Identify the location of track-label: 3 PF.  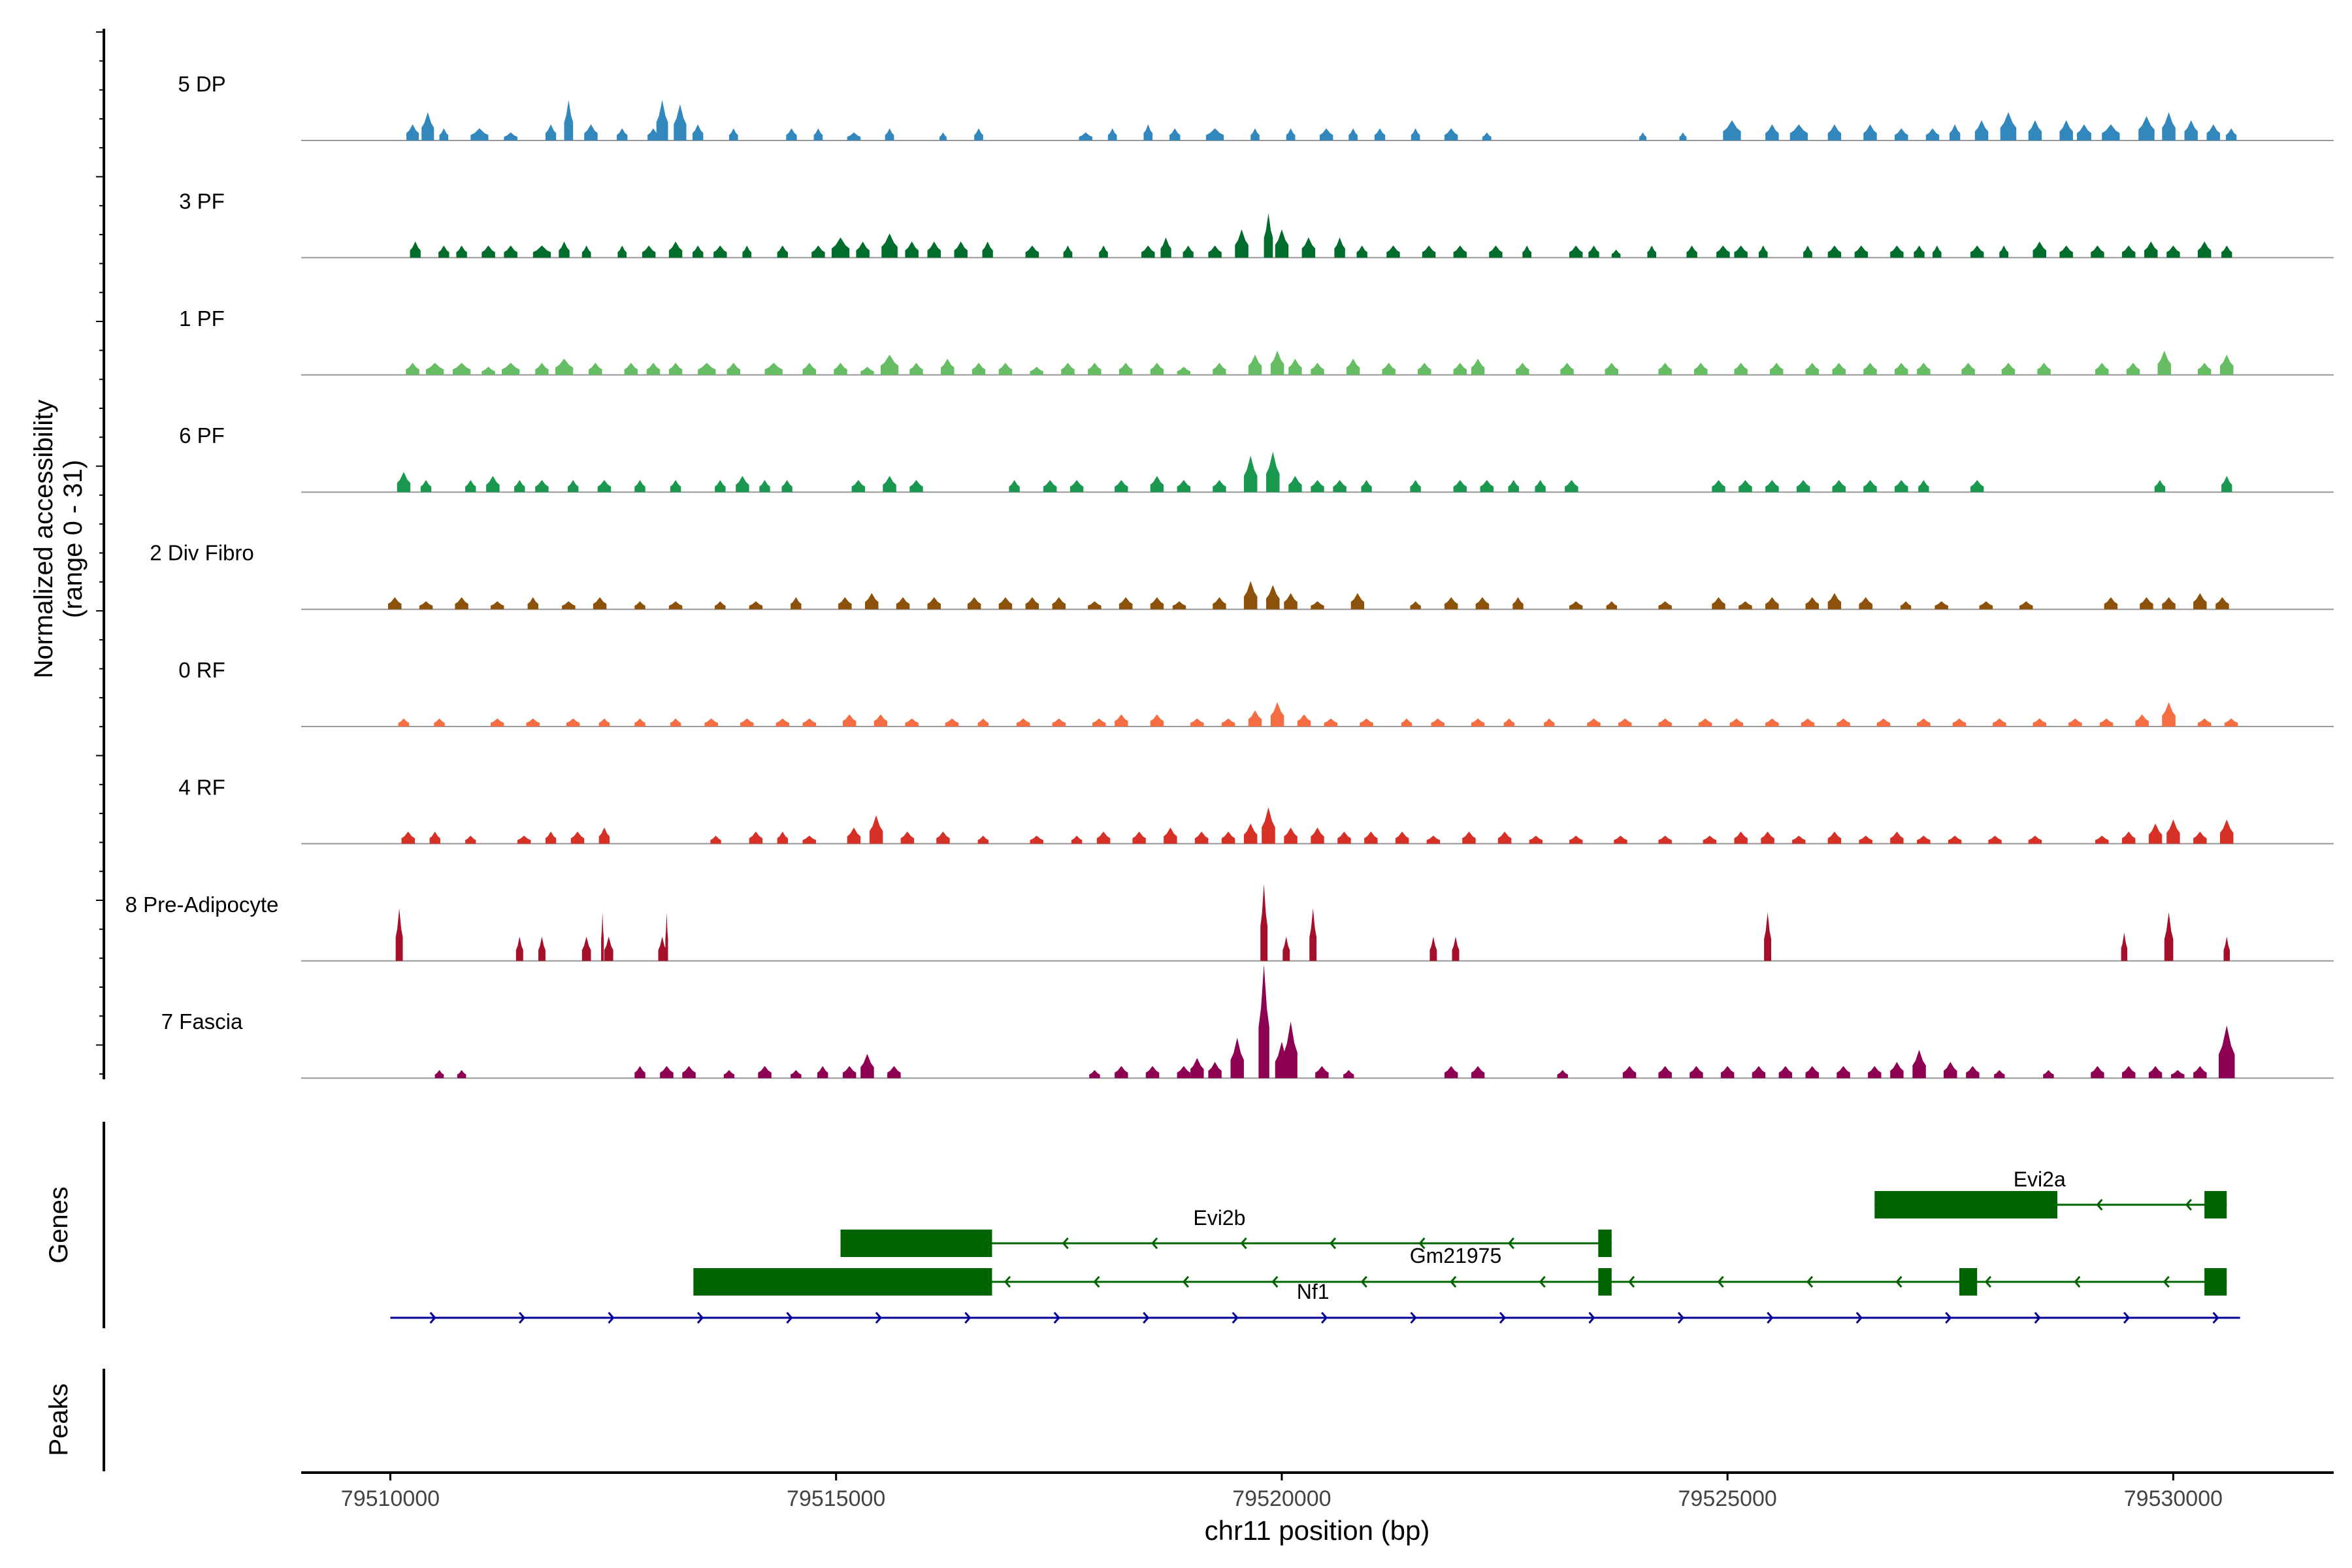
(202, 201).